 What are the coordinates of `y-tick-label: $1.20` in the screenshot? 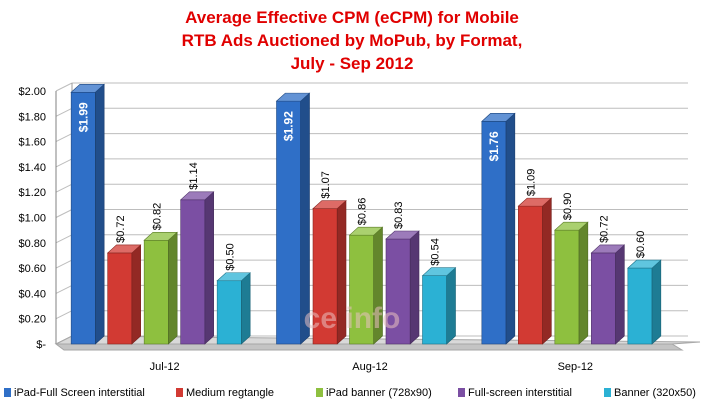 It's located at (32, 193).